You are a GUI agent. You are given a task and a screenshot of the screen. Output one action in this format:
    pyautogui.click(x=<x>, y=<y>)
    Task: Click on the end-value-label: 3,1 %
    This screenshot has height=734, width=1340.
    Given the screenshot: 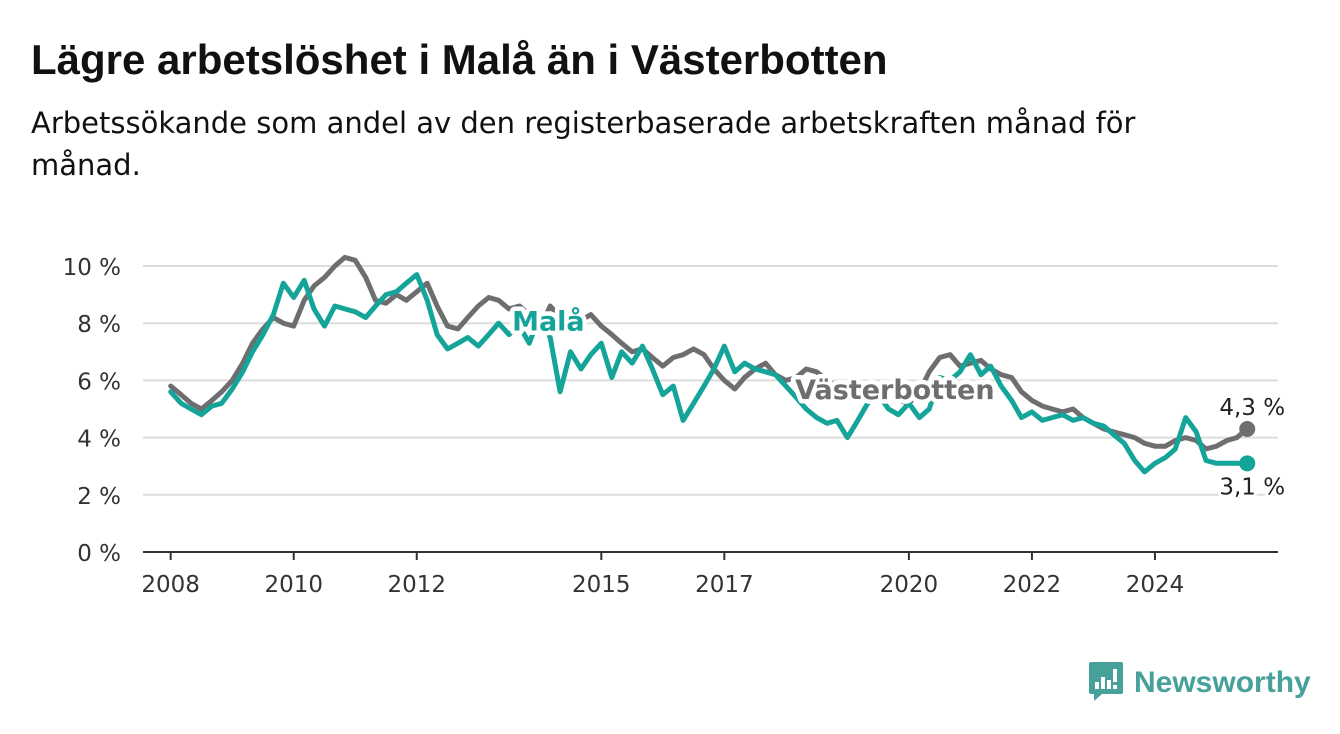 What is the action you would take?
    pyautogui.click(x=1252, y=487)
    